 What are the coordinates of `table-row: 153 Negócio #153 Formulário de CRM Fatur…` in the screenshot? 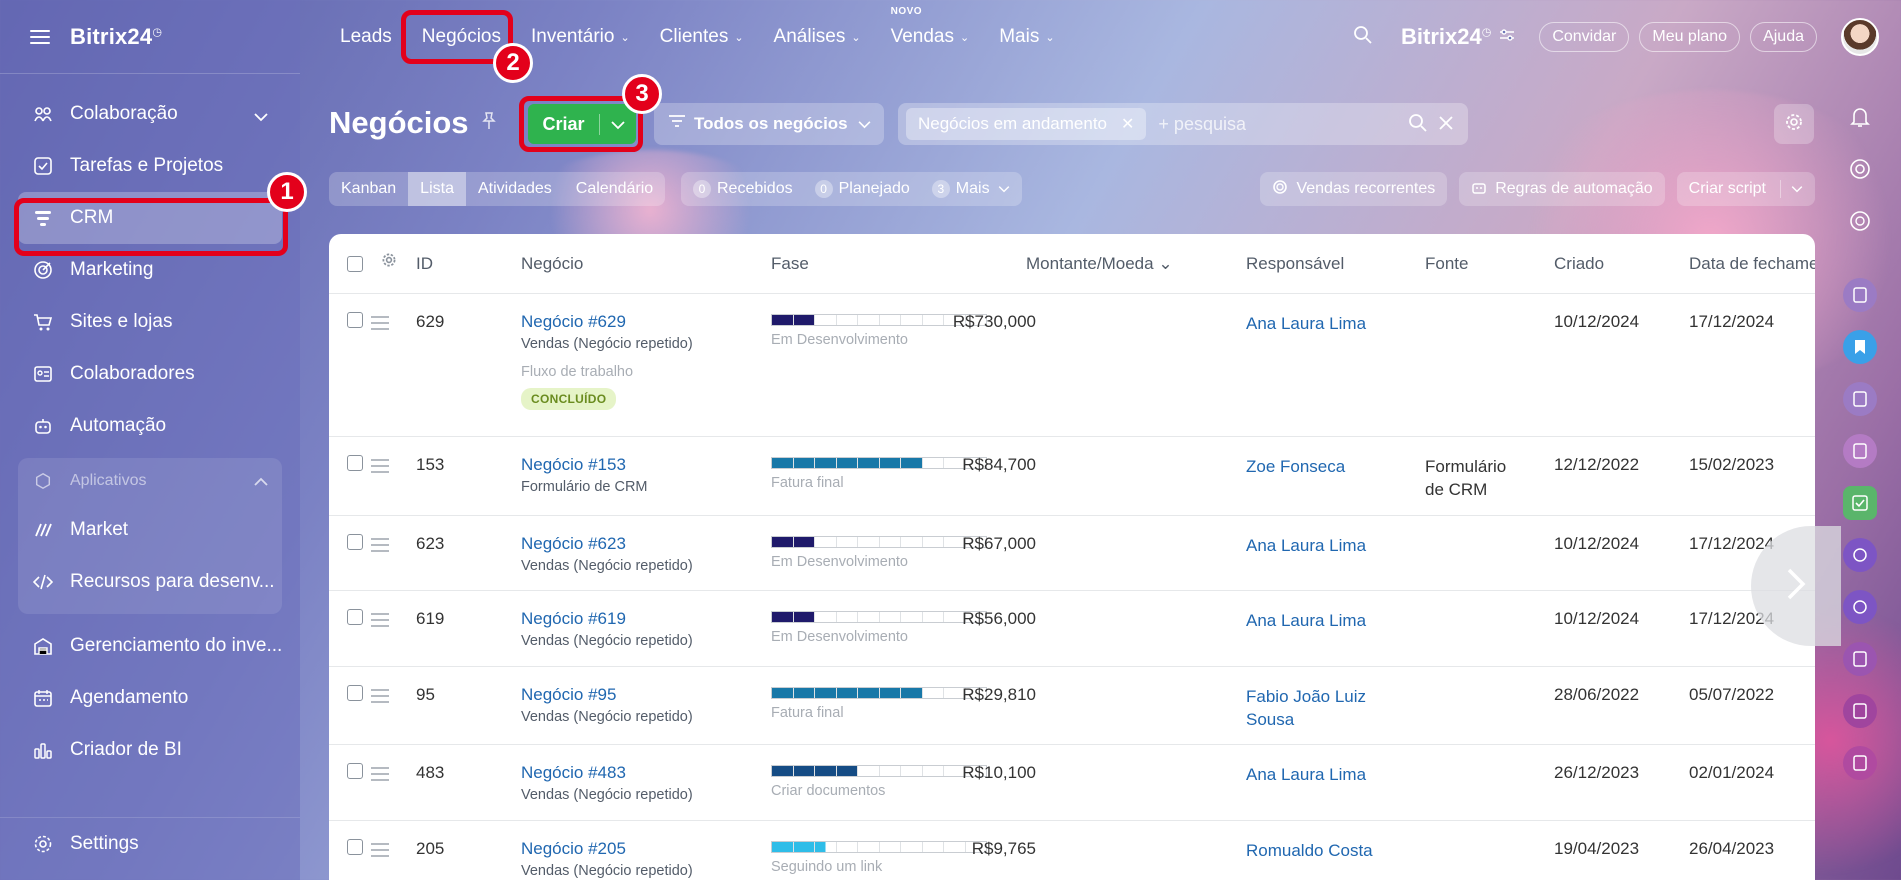 It's located at (1072, 476).